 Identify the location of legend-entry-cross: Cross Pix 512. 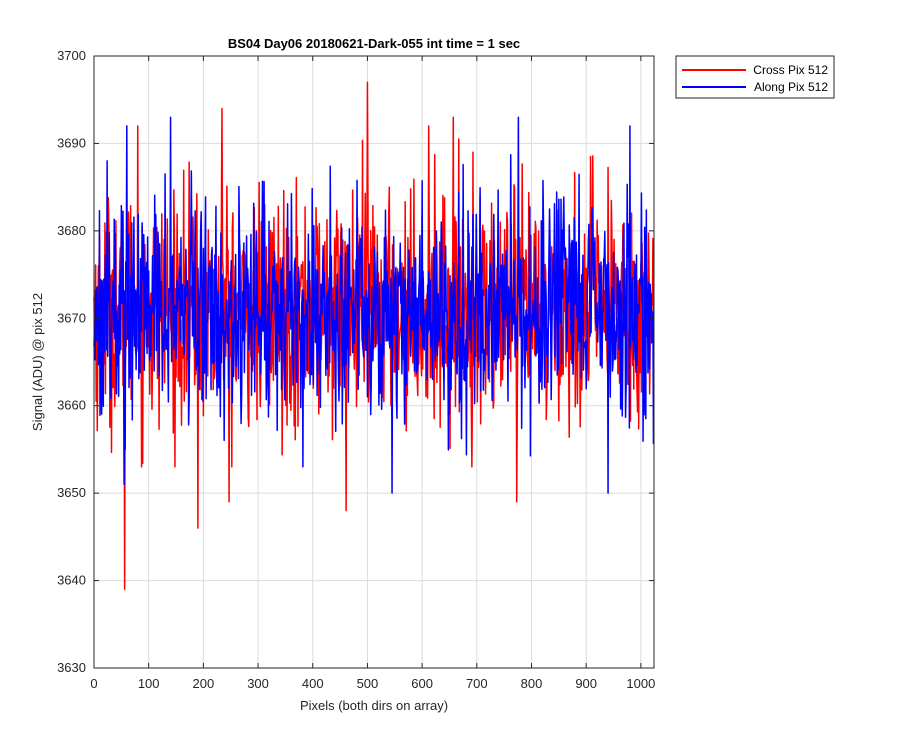
(790, 70).